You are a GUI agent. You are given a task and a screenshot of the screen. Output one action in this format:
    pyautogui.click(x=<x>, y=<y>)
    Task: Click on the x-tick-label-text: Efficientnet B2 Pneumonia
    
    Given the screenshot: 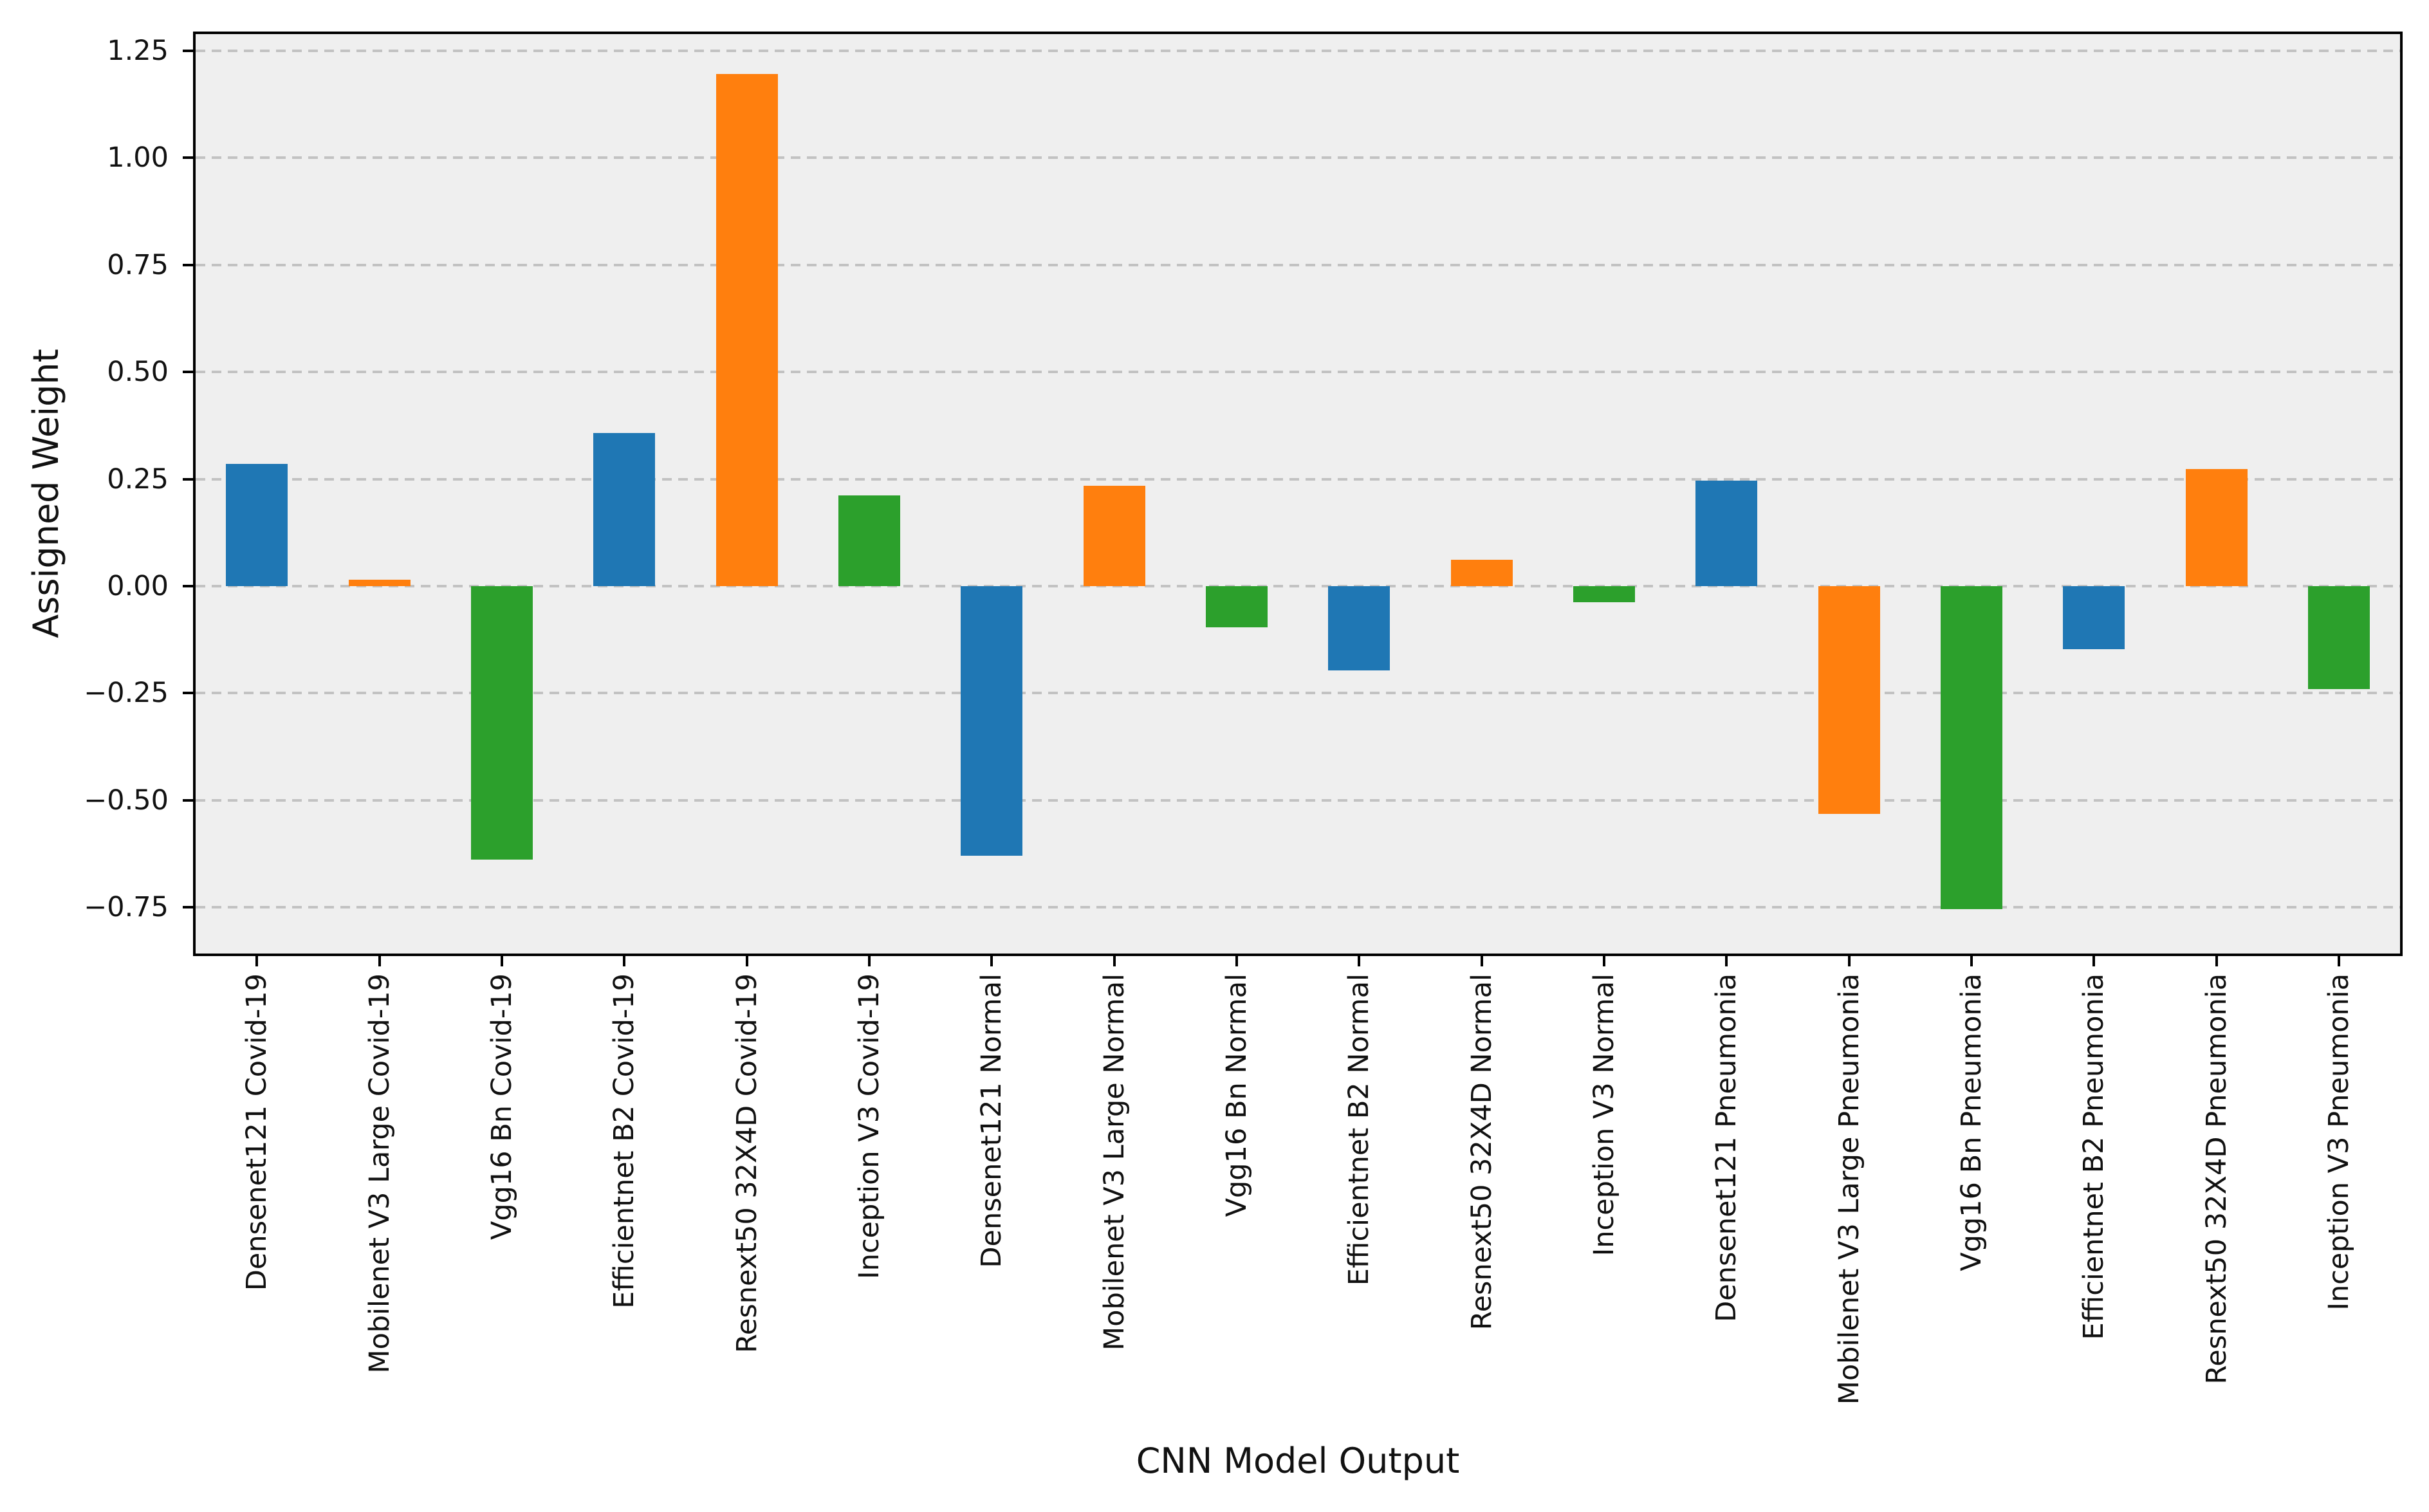 What is the action you would take?
    pyautogui.click(x=2094, y=1156)
    